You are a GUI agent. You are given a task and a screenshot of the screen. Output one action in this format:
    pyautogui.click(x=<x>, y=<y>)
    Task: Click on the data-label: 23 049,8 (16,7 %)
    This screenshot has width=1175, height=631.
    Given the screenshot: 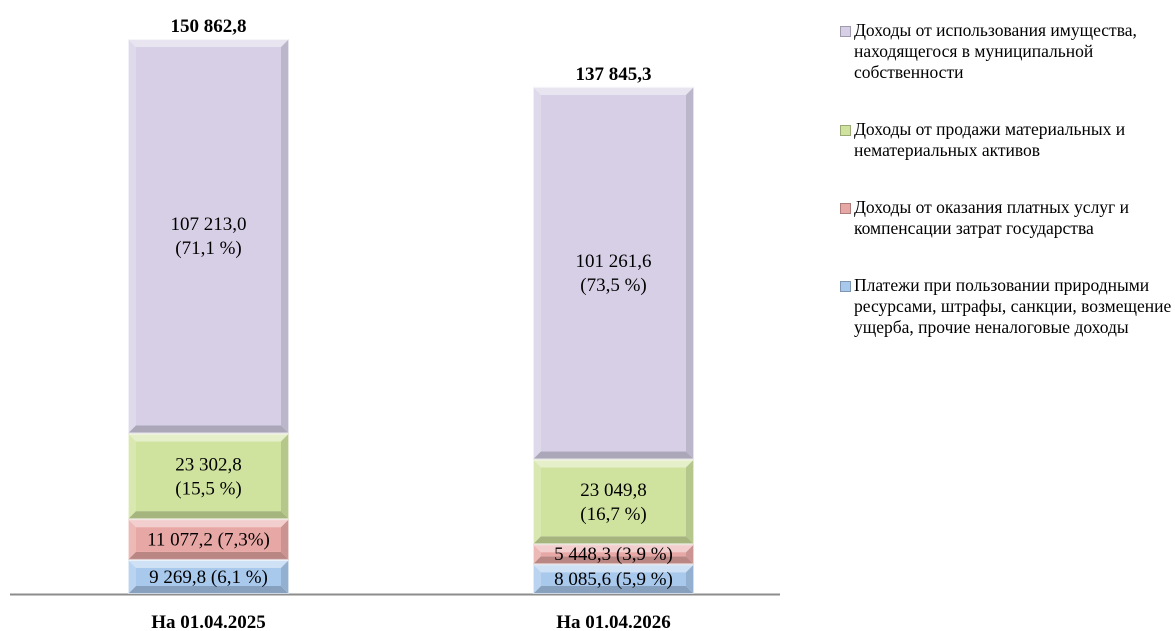 What is the action you would take?
    pyautogui.click(x=613, y=502)
    